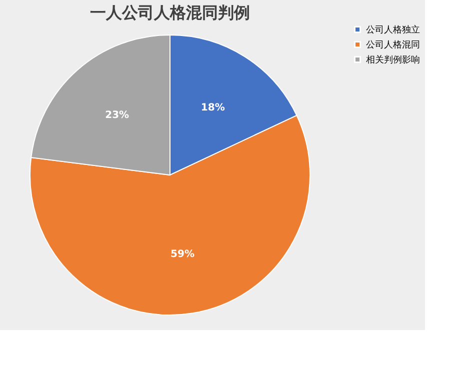 The width and height of the screenshot is (475, 370). Describe the element at coordinates (393, 30) in the screenshot. I see `legend-label: 公司人格独立` at that location.